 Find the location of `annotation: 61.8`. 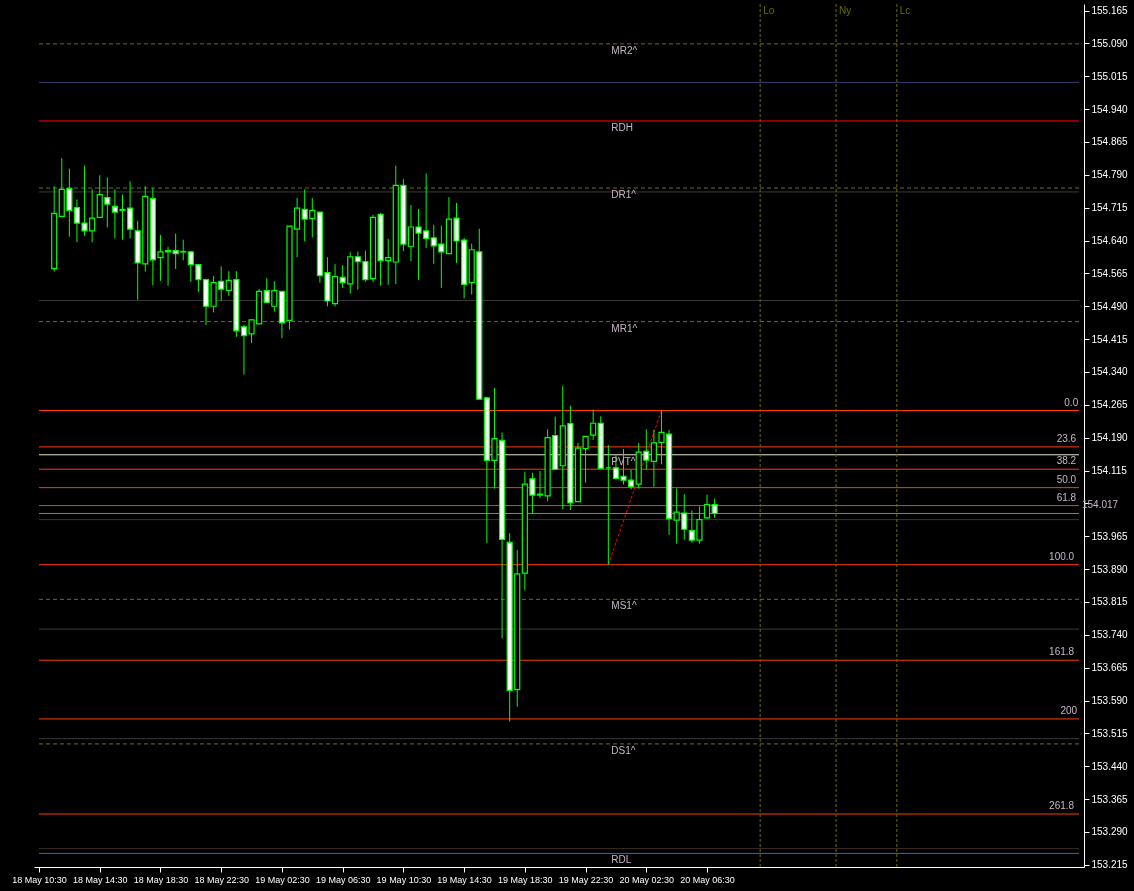

annotation: 61.8 is located at coordinates (1066, 497).